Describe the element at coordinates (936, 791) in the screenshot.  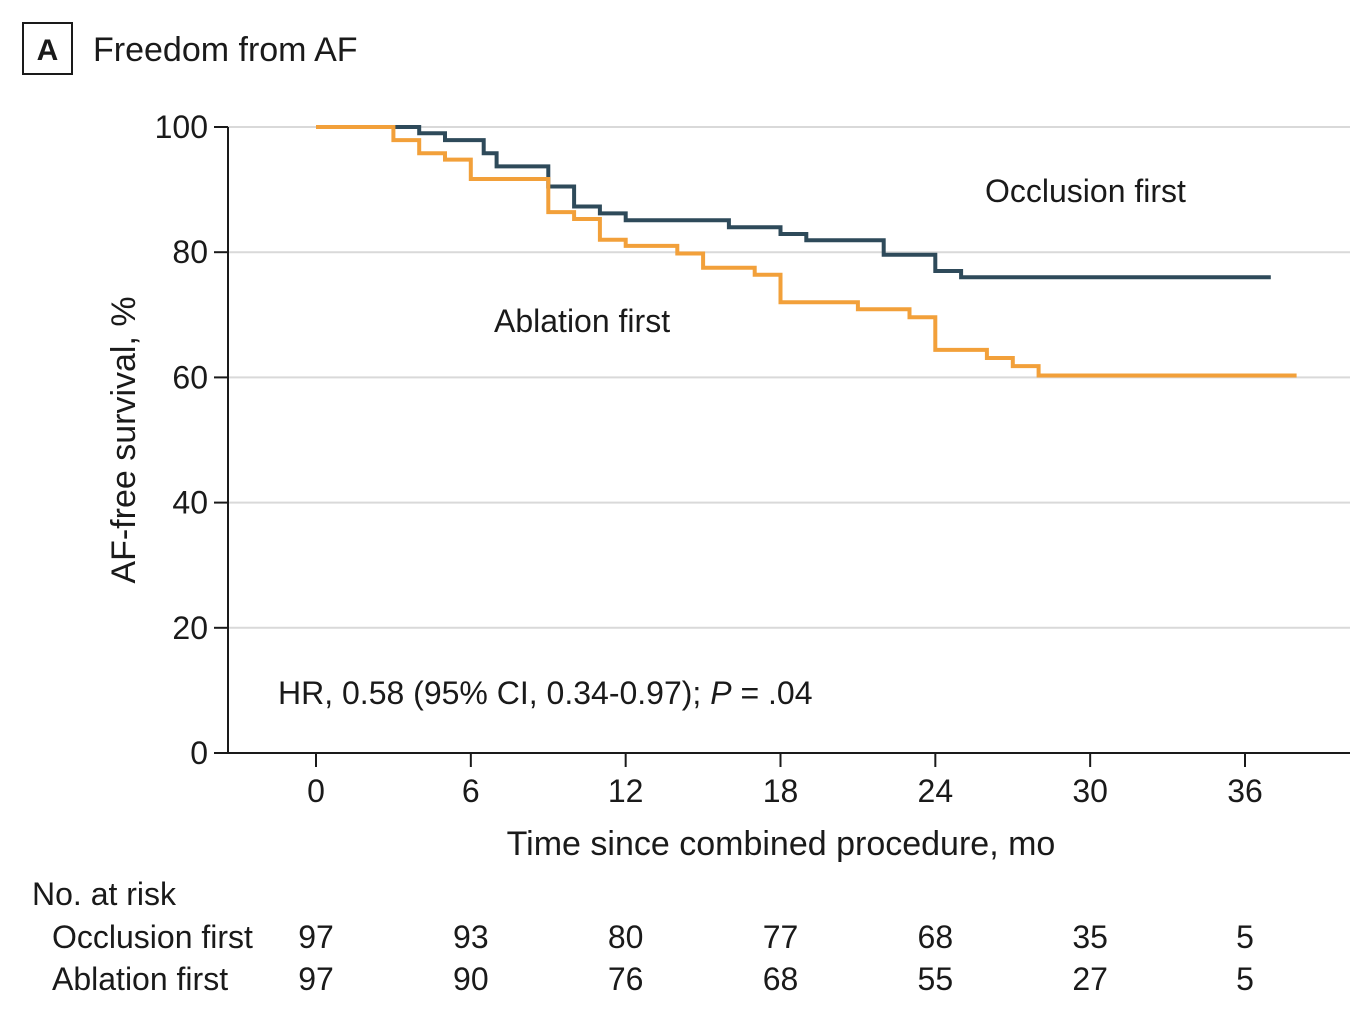
I see `x-tick-label-24: 24` at that location.